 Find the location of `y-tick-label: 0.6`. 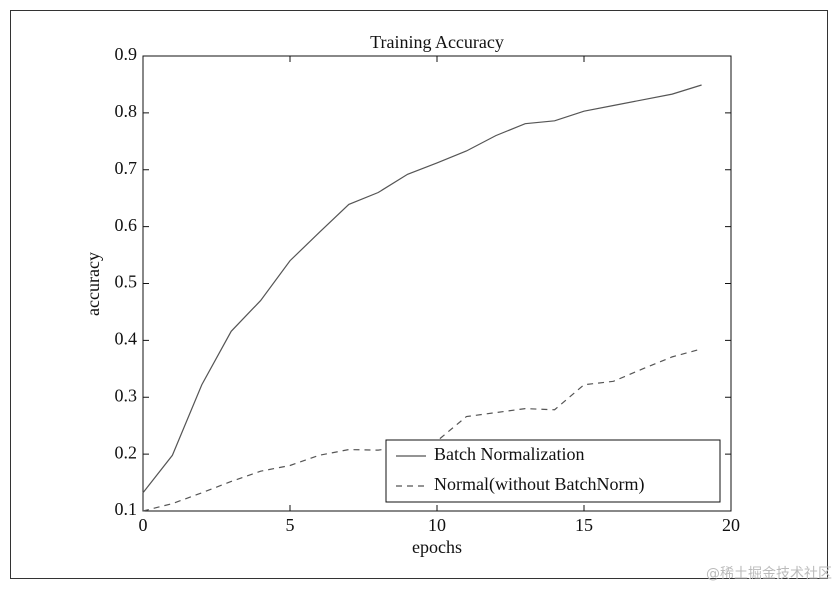

y-tick-label: 0.6 is located at coordinates (126, 225).